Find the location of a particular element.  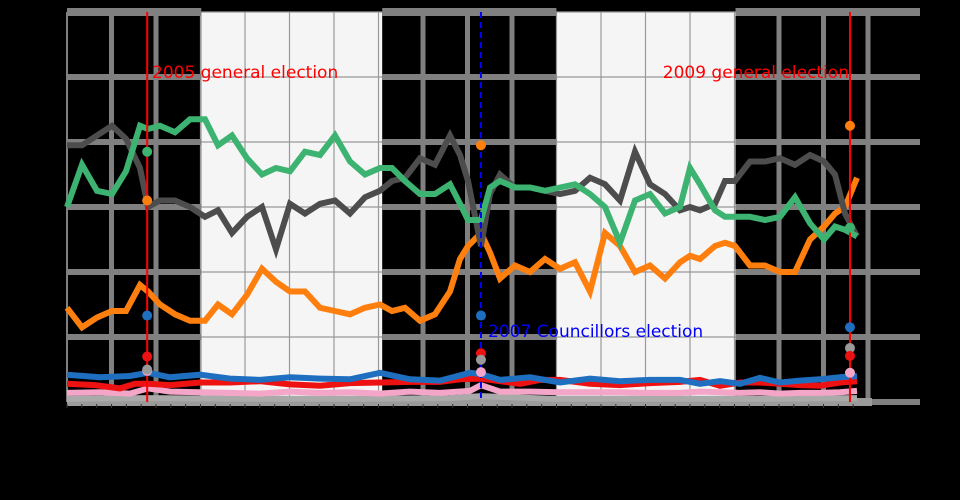

series-line-blue is located at coordinates (462, 378).